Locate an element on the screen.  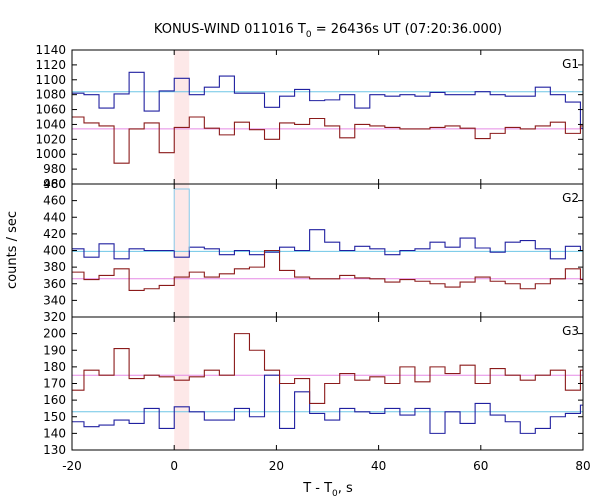
y-tick-label: 480 is located at coordinates (54, 184).